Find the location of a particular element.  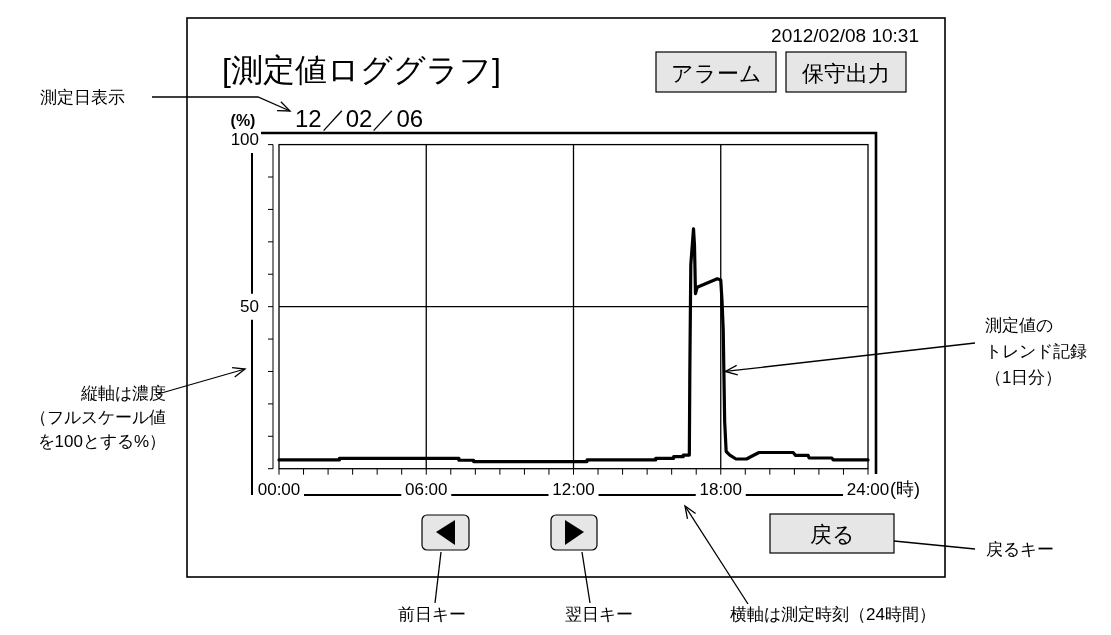

x-tick-label: 00:00 is located at coordinates (279, 489).